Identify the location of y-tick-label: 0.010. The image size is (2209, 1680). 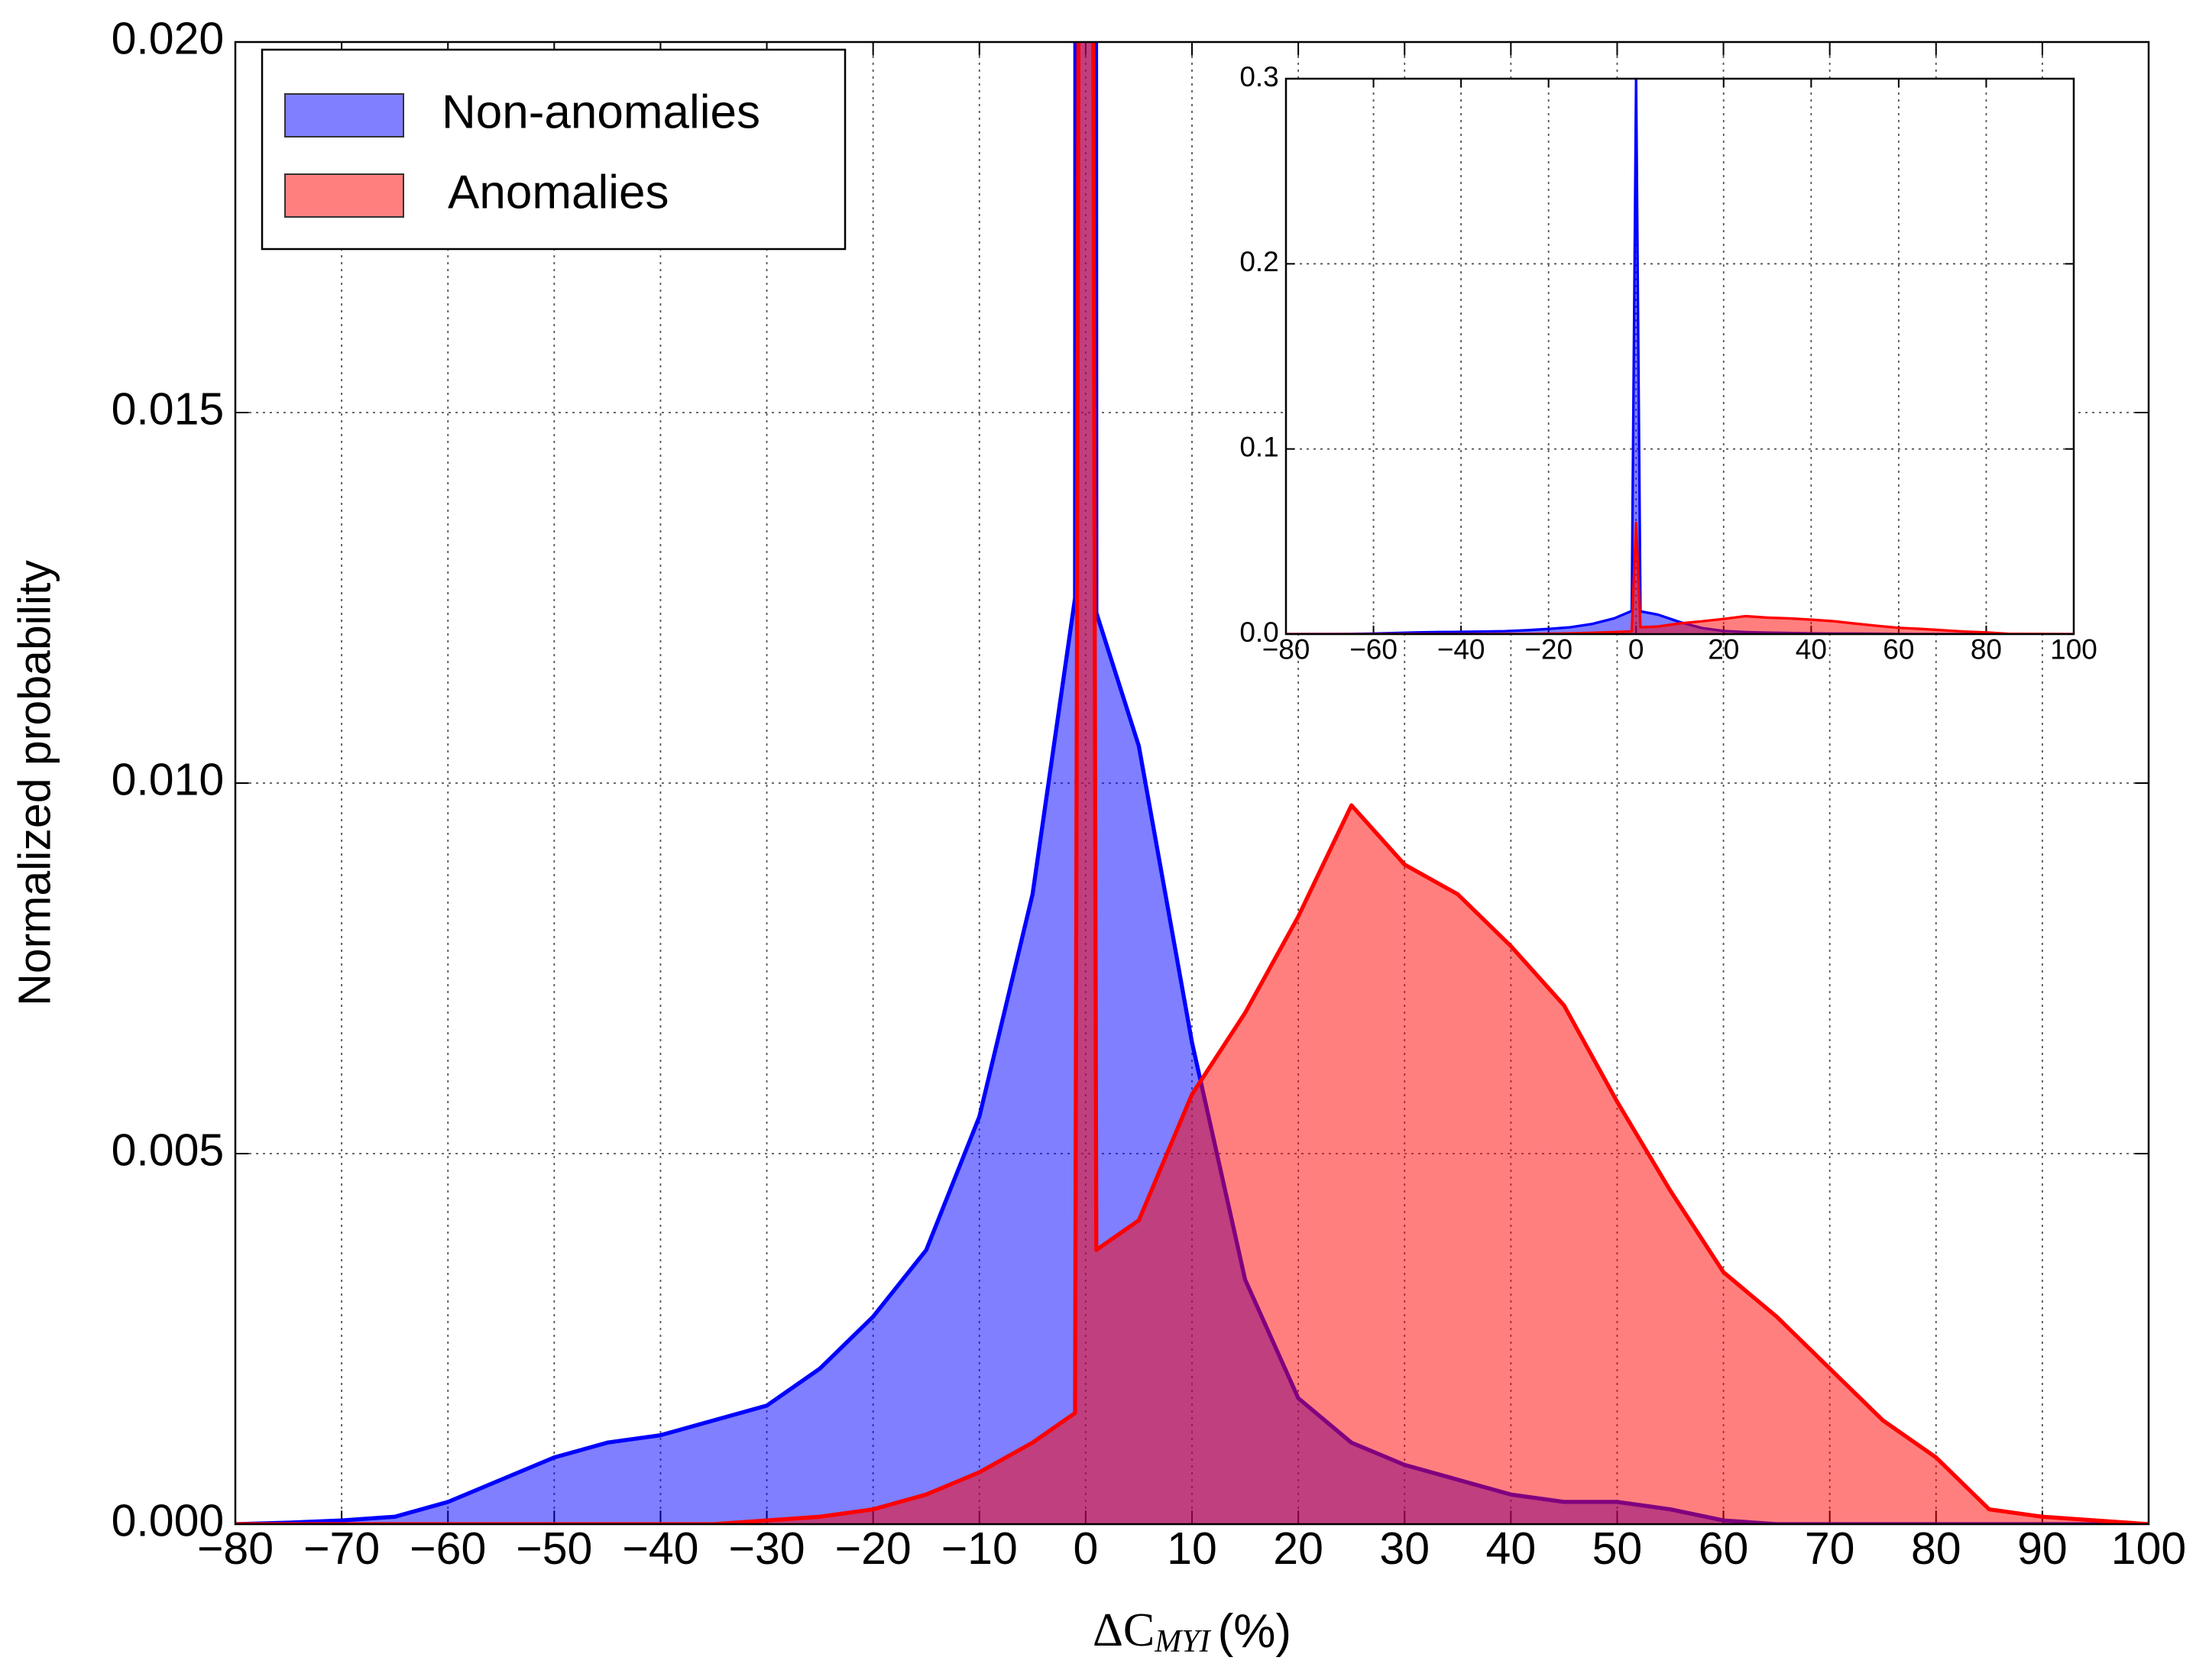
(168, 780).